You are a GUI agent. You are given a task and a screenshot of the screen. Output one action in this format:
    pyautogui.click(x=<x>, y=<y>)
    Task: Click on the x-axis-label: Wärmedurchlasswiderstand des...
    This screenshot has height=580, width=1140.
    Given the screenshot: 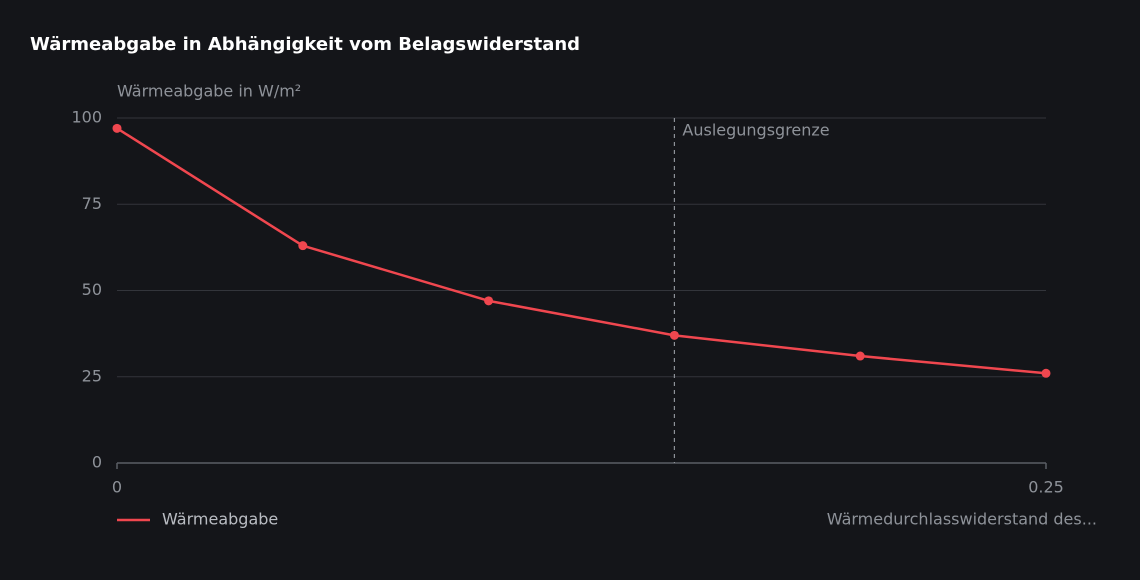 What is the action you would take?
    pyautogui.click(x=962, y=519)
    